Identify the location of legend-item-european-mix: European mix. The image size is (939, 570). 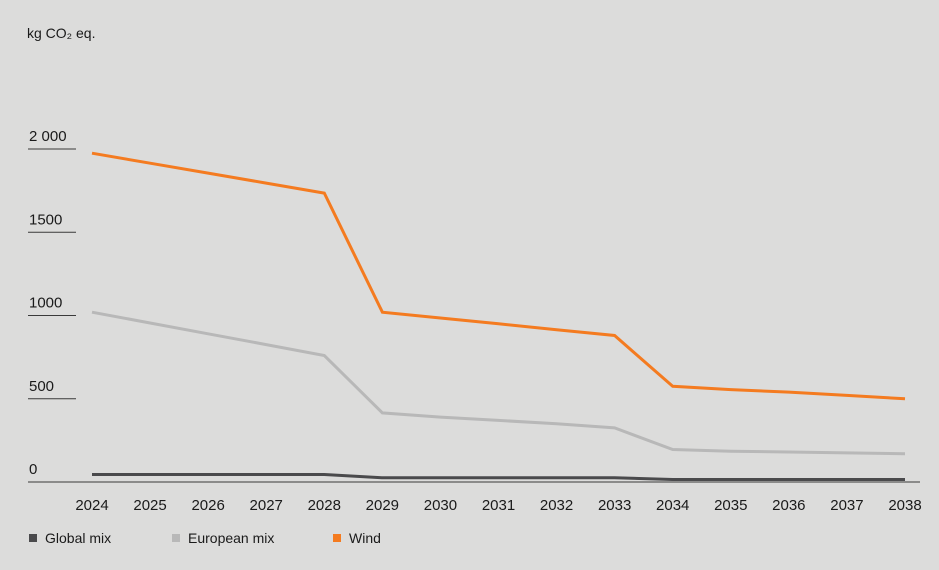
(252, 538).